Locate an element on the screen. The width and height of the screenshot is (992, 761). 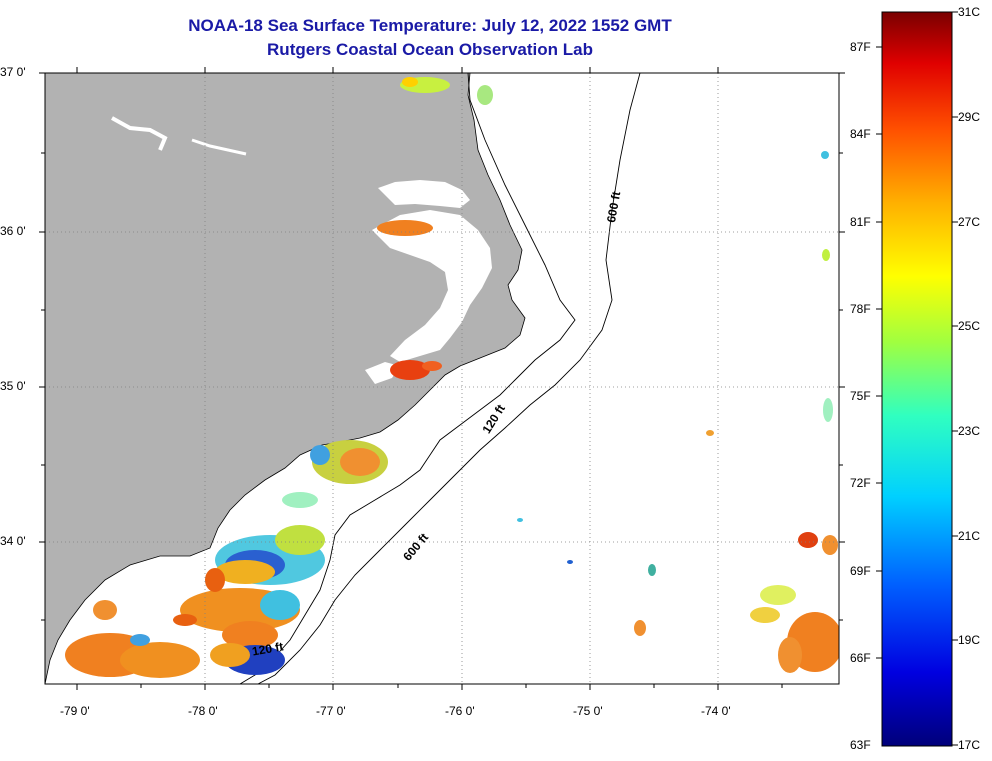
colorbar-c-17: 17C is located at coordinates (969, 745).